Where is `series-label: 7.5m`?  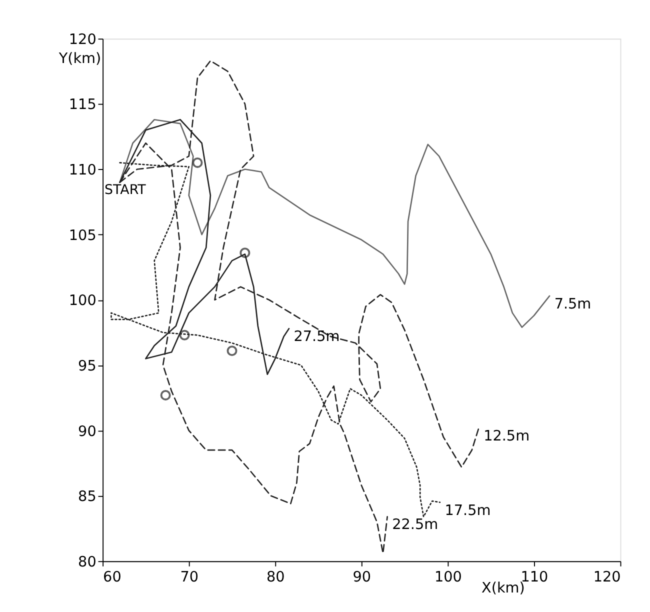
series-label: 7.5m is located at coordinates (573, 304).